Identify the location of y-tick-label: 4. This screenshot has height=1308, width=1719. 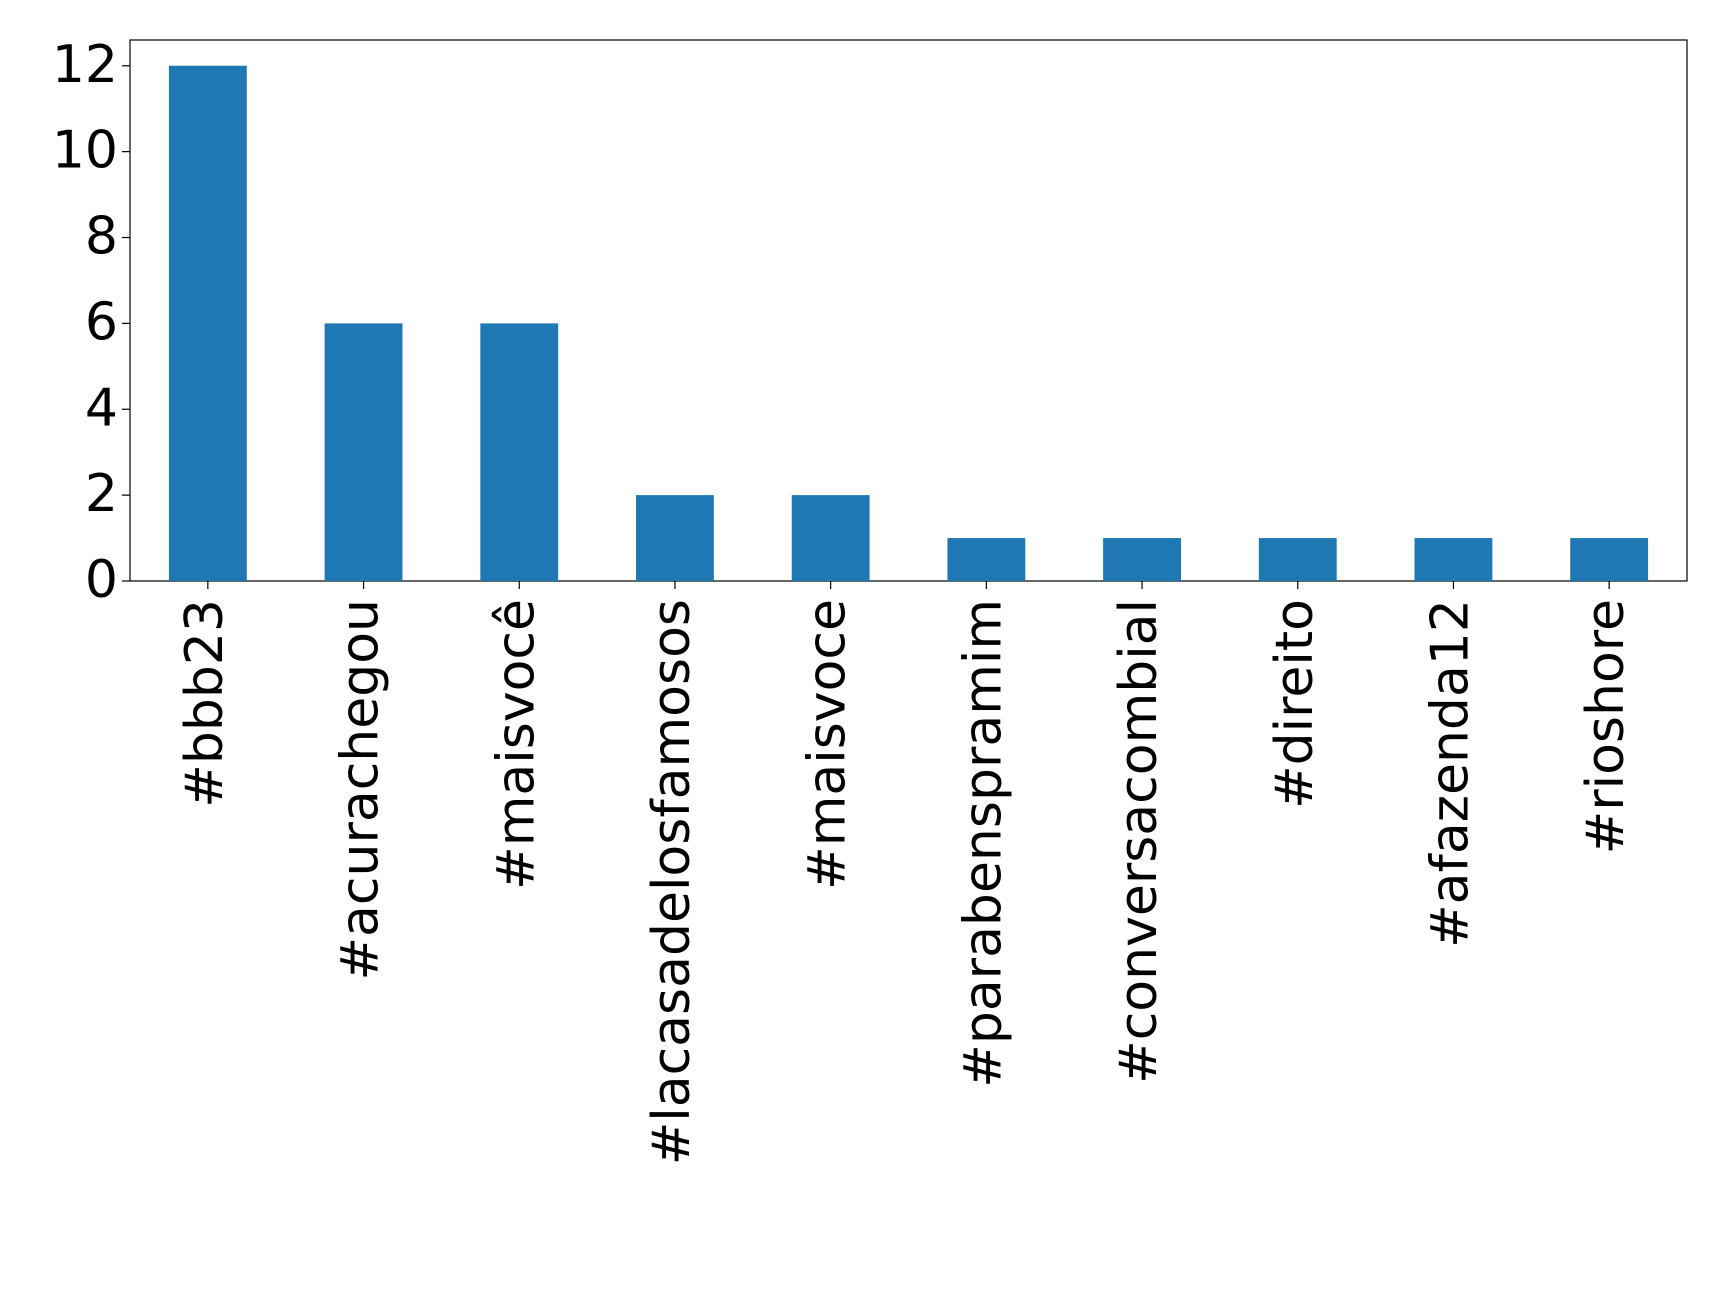
(101, 408).